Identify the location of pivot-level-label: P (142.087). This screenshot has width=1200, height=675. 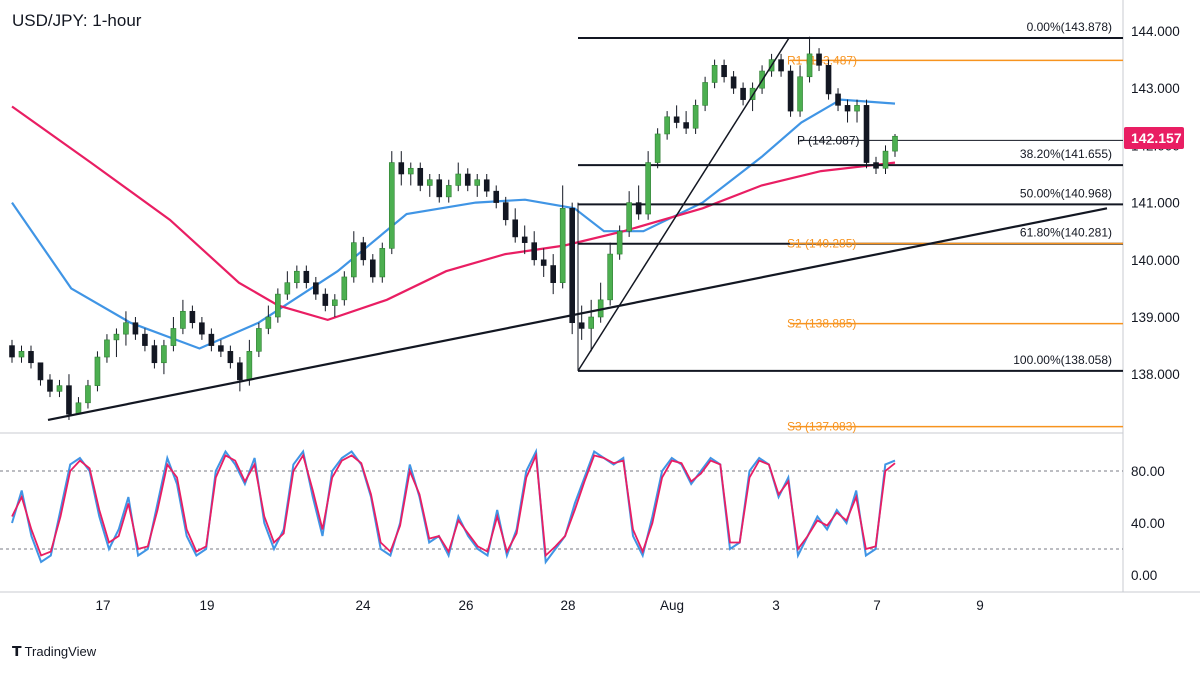
(828, 140).